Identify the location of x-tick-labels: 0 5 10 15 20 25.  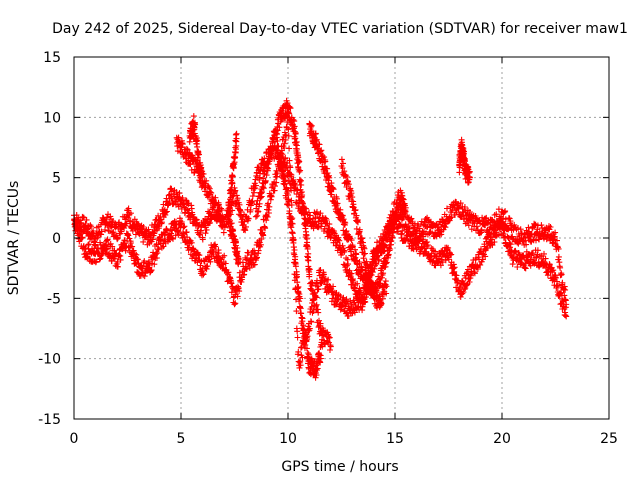
(344, 439).